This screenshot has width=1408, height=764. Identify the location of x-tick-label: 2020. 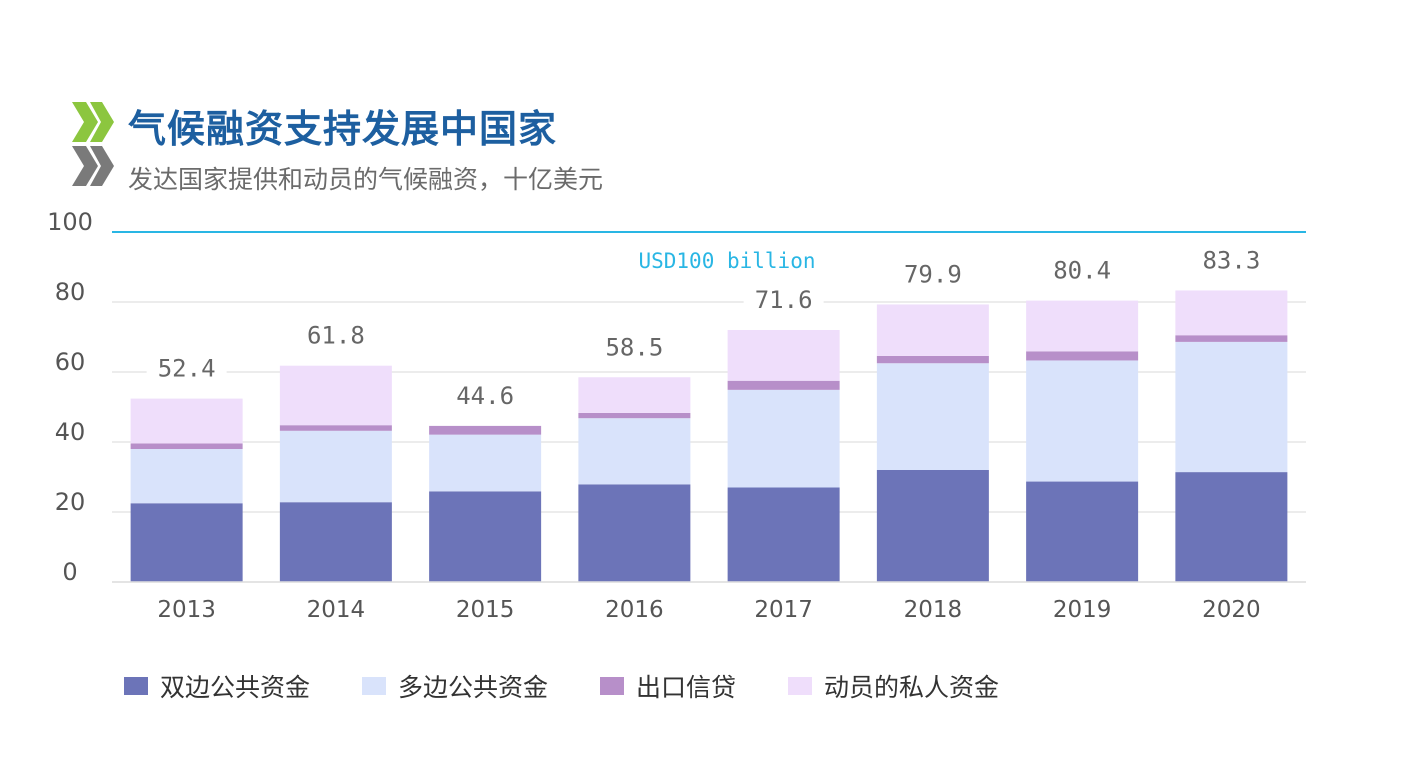
(1231, 610).